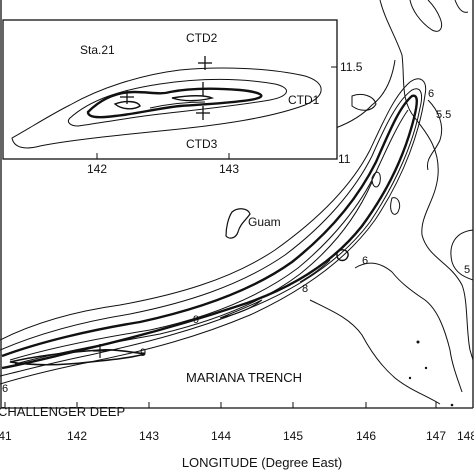  I want to click on x-tick-label: 41, so click(6, 436).